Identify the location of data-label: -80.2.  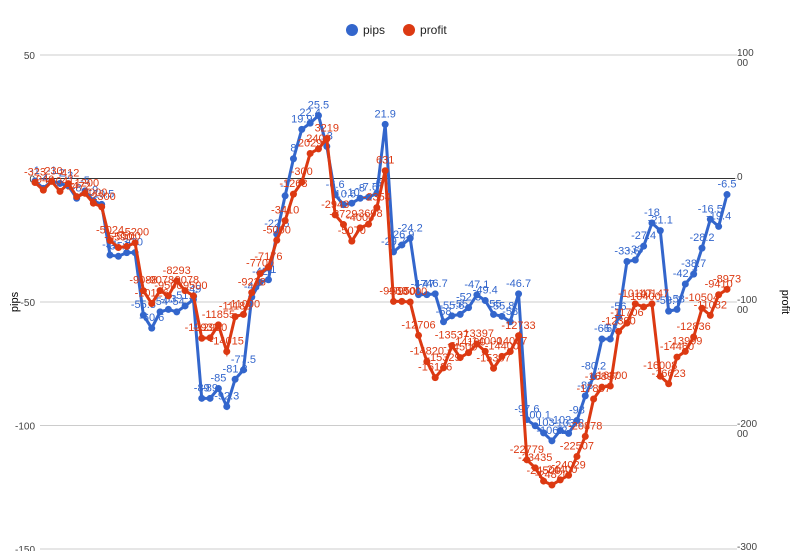
(593, 367).